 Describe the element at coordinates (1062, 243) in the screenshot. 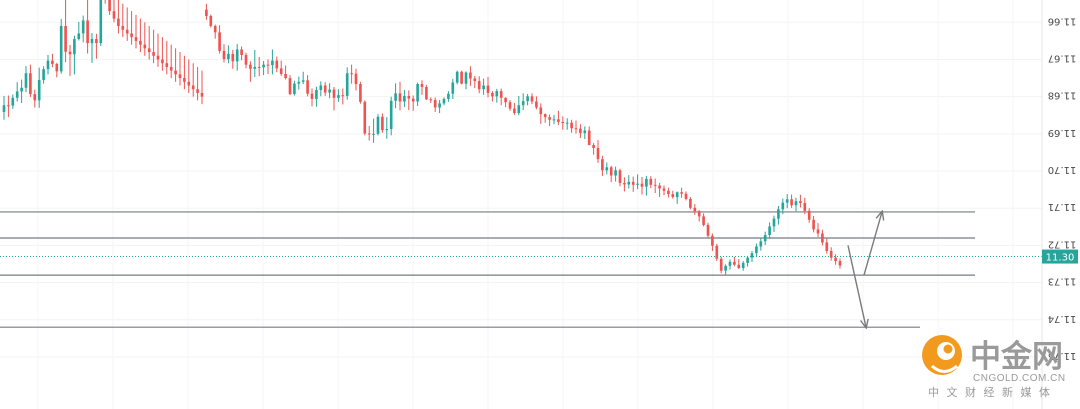

I see `y-tick-label-6: 11.72` at that location.